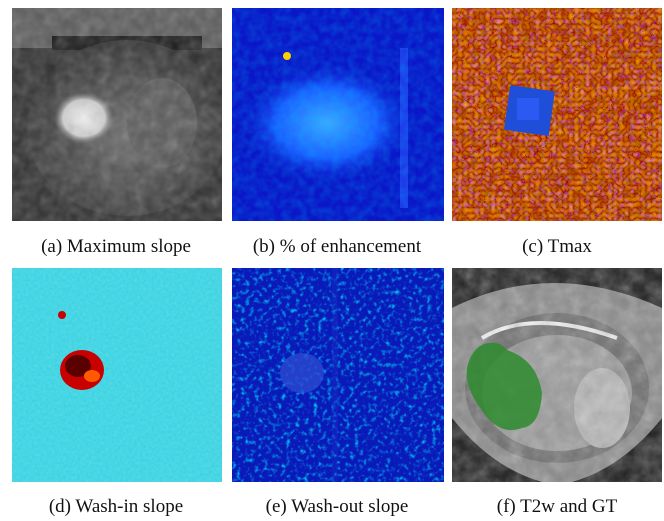 This screenshot has width=664, height=521. Describe the element at coordinates (117, 375) in the screenshot. I see `panel-d-wash-in-slope-image` at that location.